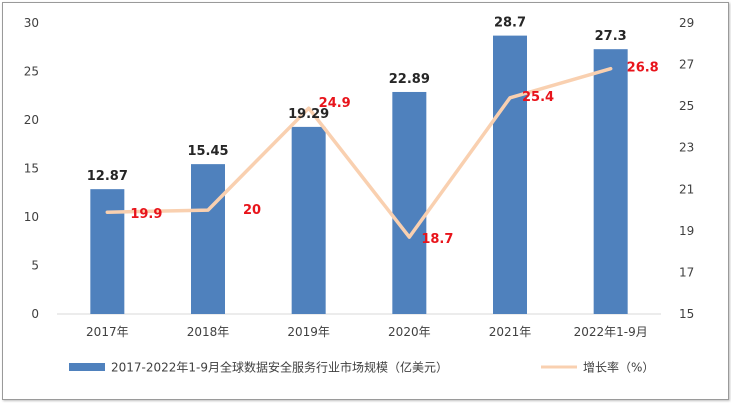  What do you see at coordinates (510, 332) in the screenshot?
I see `category-label: 2021年` at bounding box center [510, 332].